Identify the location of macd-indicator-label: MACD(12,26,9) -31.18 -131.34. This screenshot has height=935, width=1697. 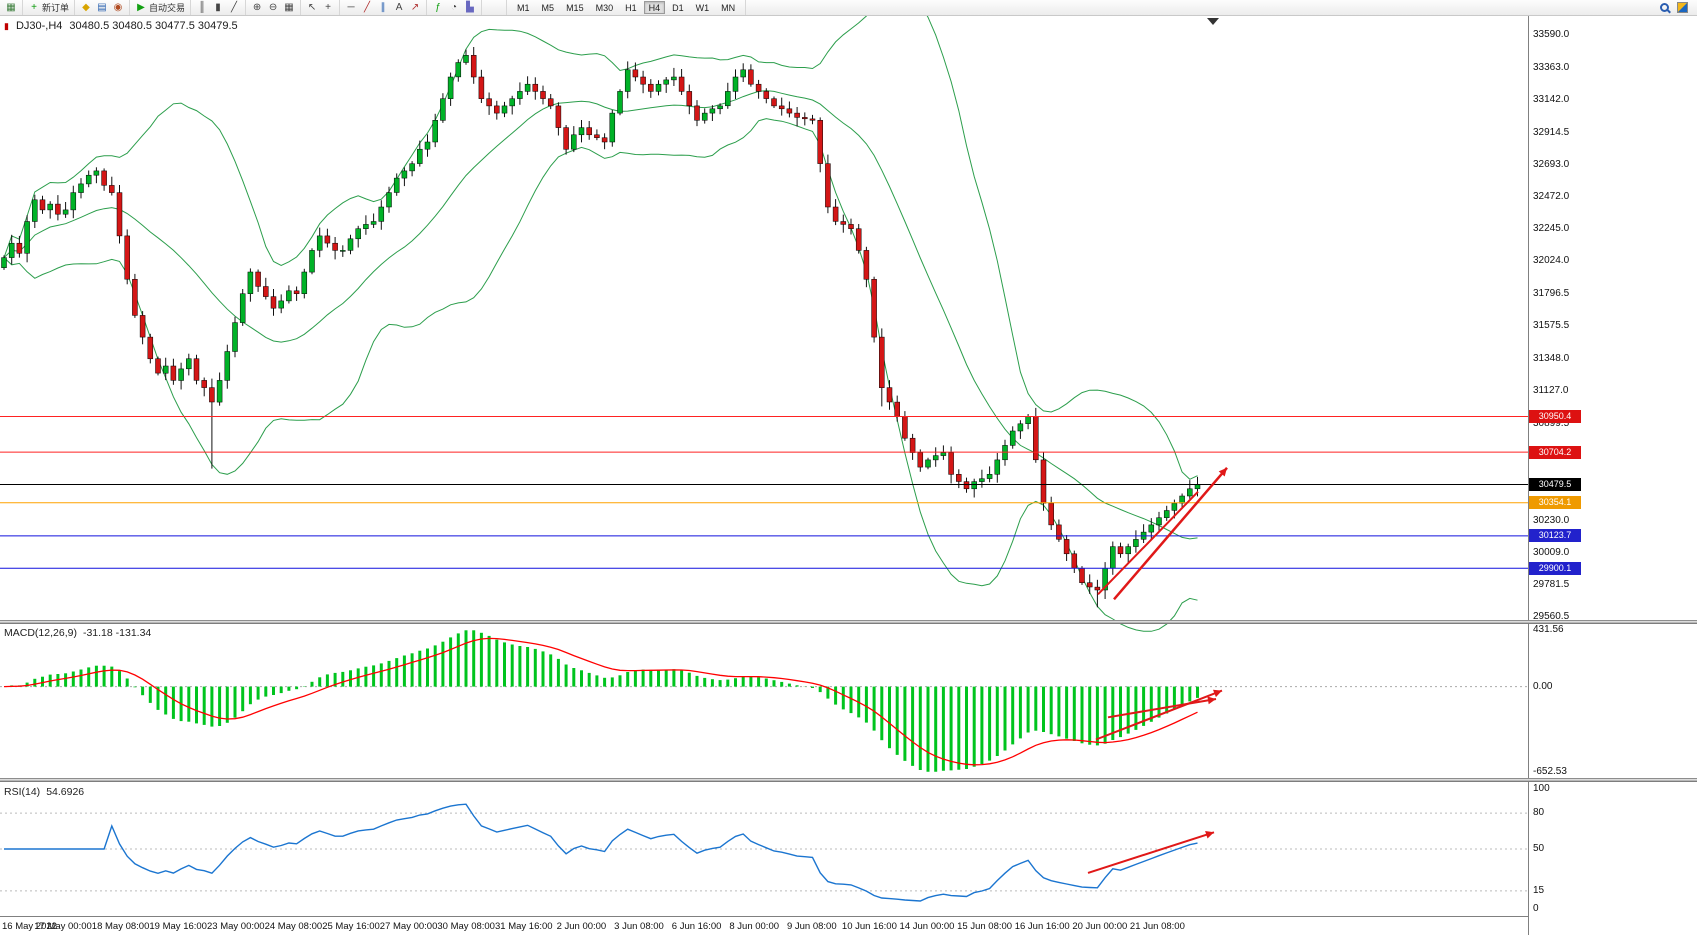
(77, 633).